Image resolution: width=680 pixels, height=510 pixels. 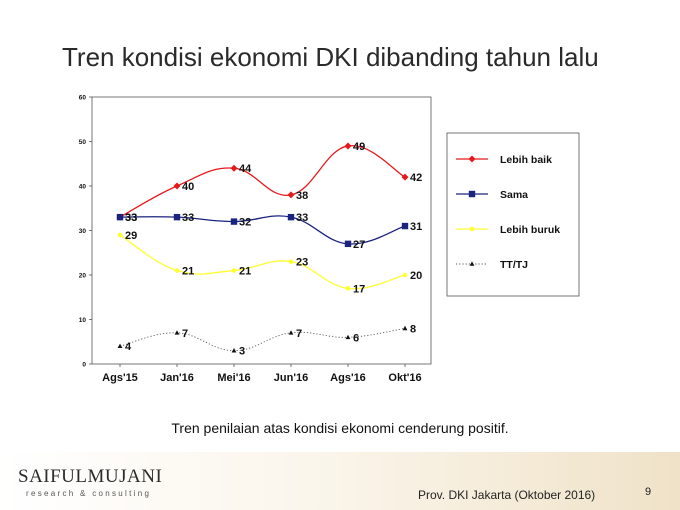 I want to click on data-label: 3, so click(x=242, y=352).